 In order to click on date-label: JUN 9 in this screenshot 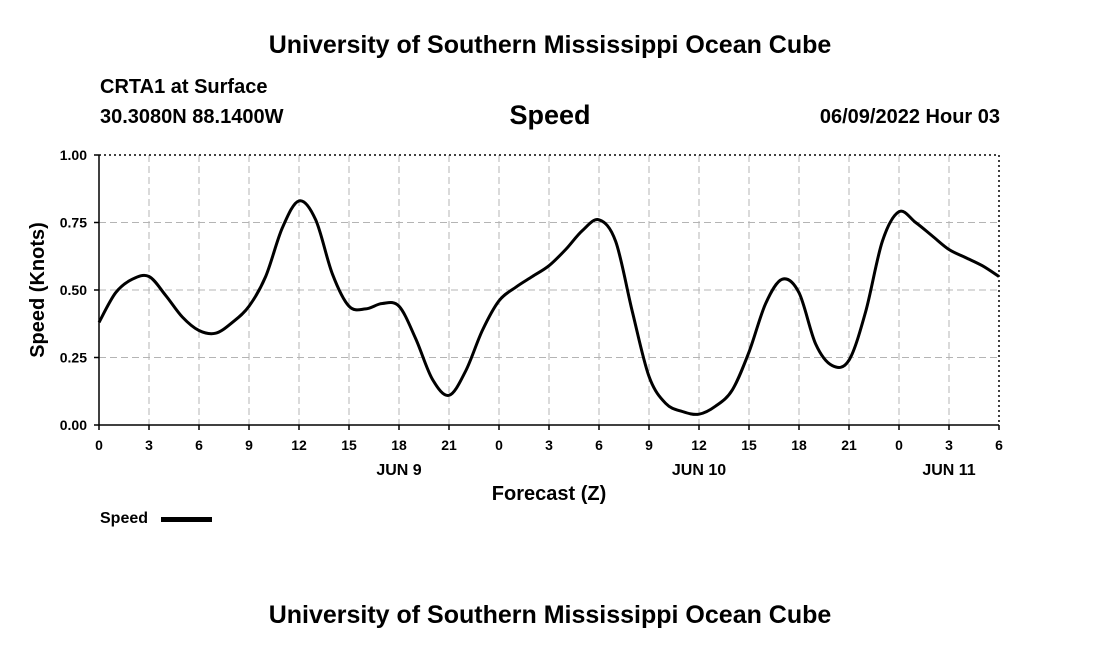, I will do `click(398, 470)`.